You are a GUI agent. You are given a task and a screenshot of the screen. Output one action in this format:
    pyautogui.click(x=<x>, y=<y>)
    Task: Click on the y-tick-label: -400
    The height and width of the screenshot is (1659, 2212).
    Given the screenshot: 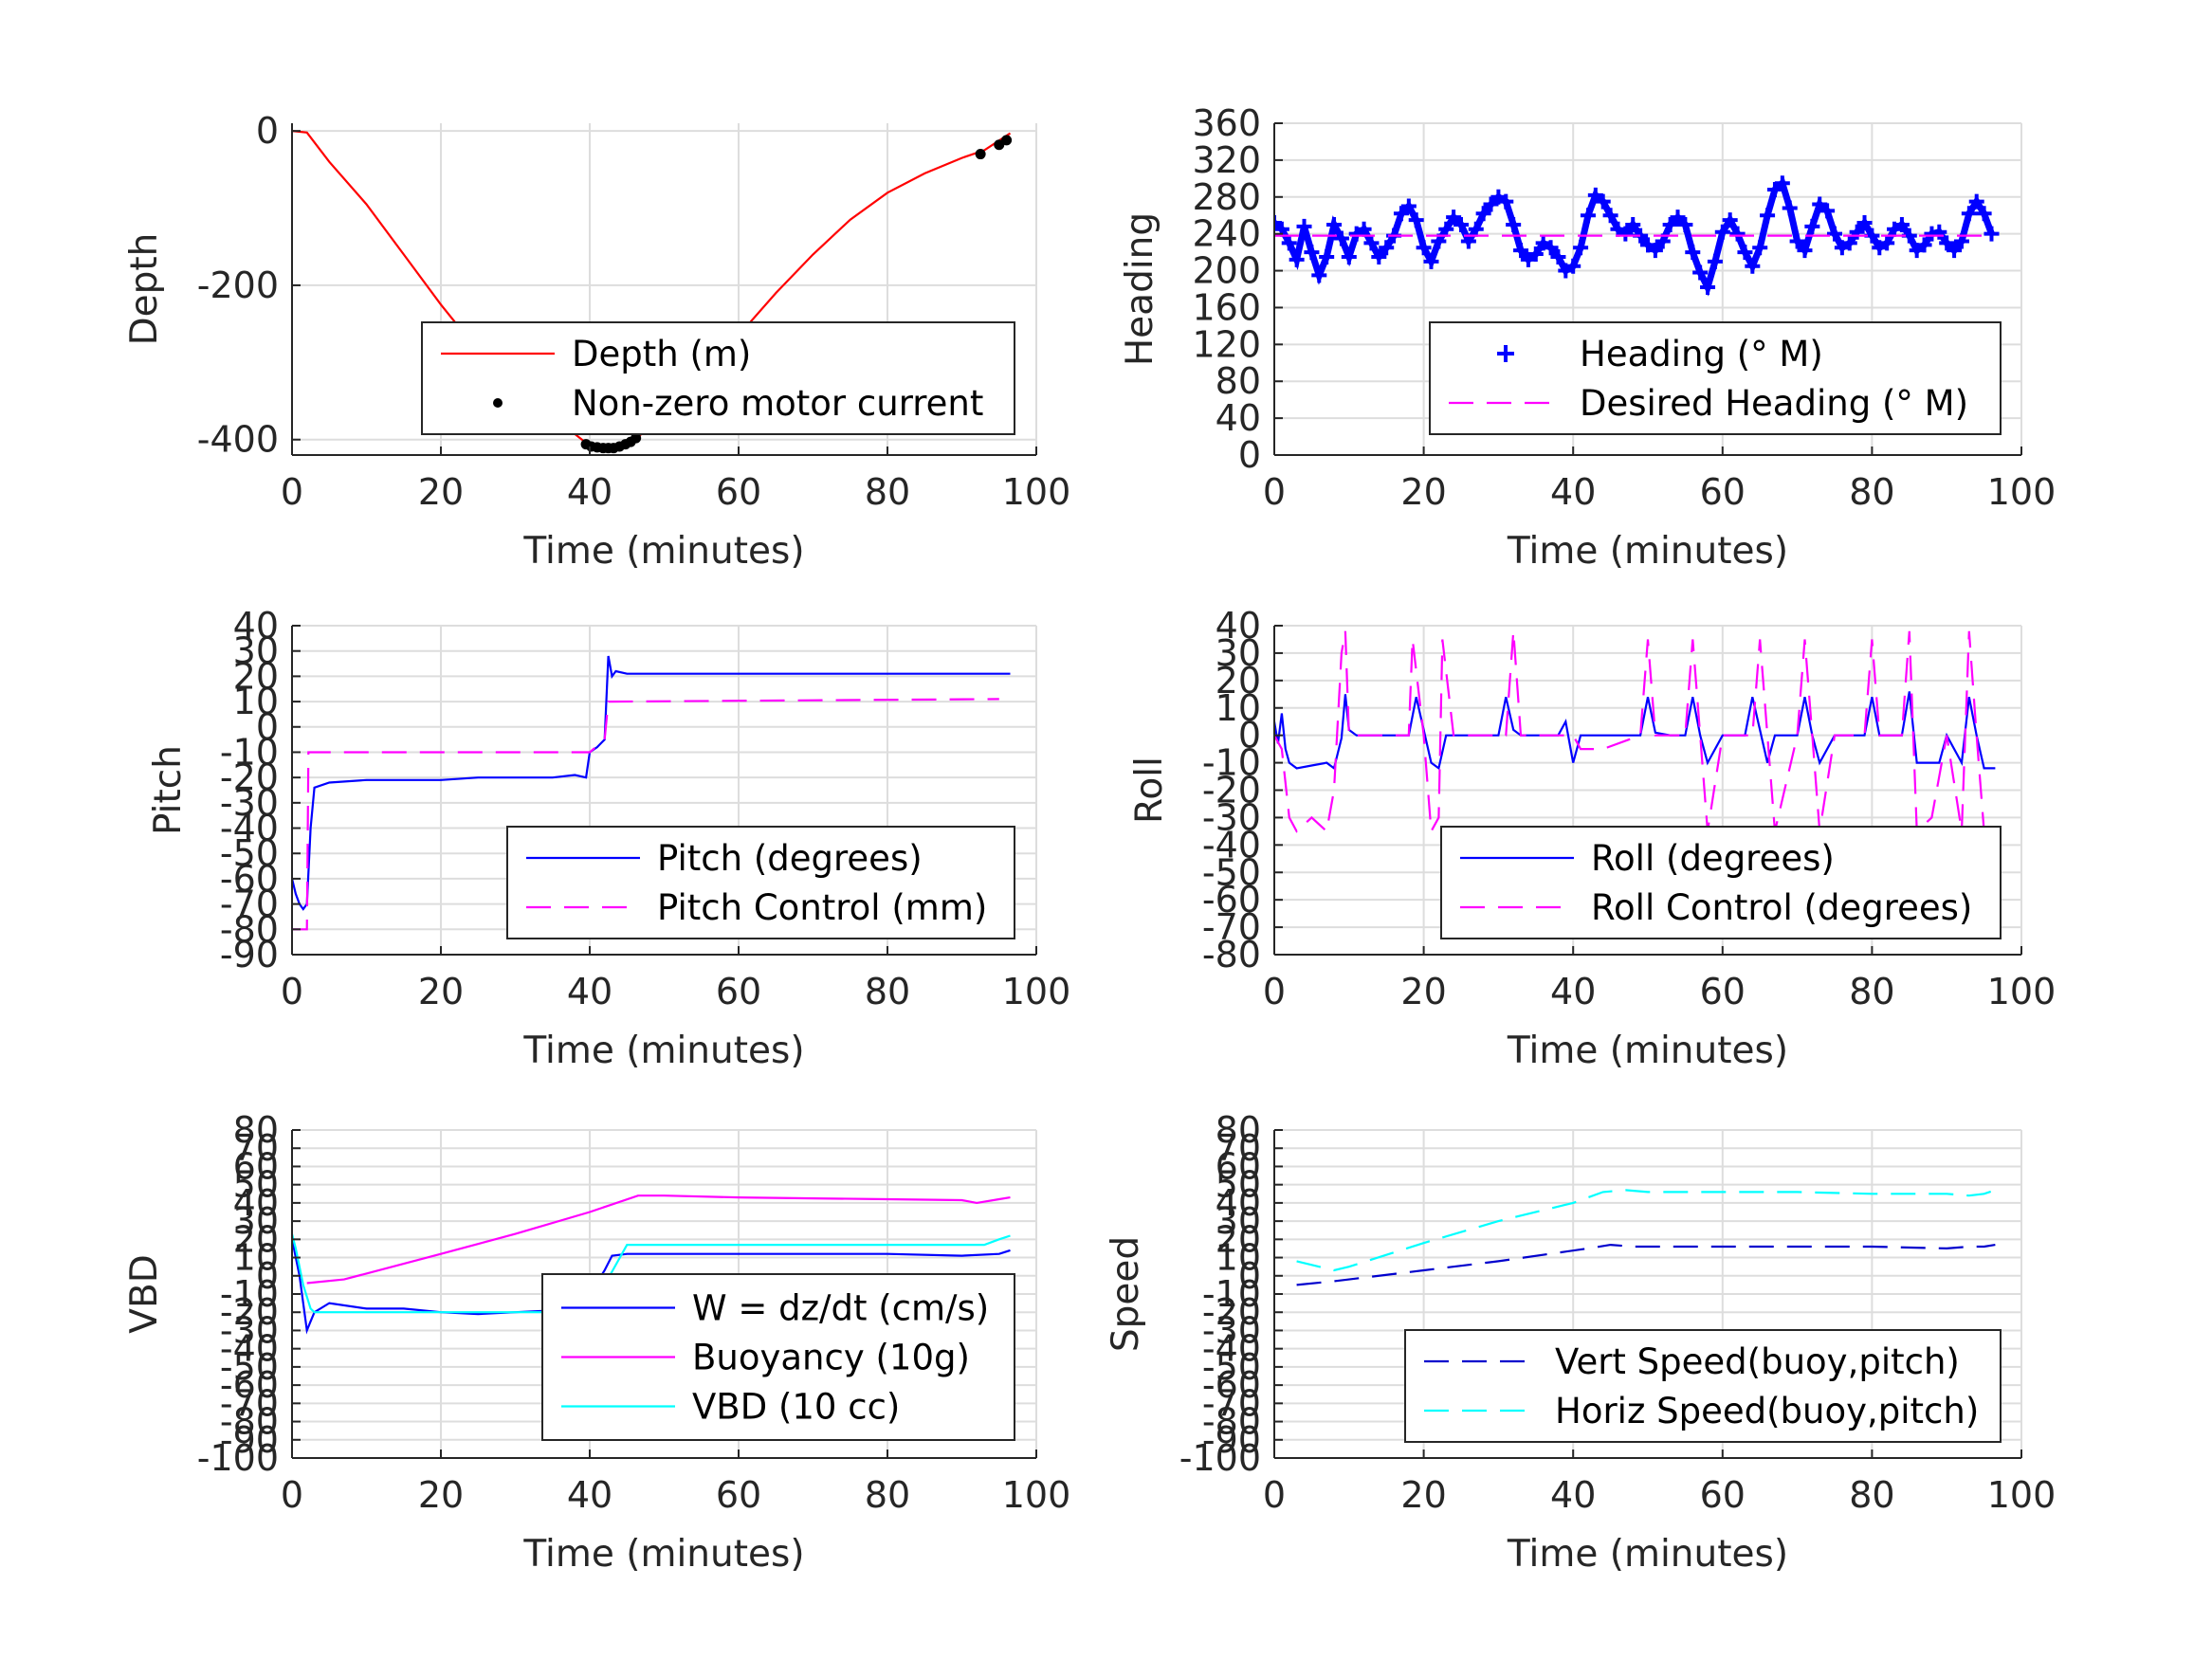 What is the action you would take?
    pyautogui.click(x=238, y=440)
    